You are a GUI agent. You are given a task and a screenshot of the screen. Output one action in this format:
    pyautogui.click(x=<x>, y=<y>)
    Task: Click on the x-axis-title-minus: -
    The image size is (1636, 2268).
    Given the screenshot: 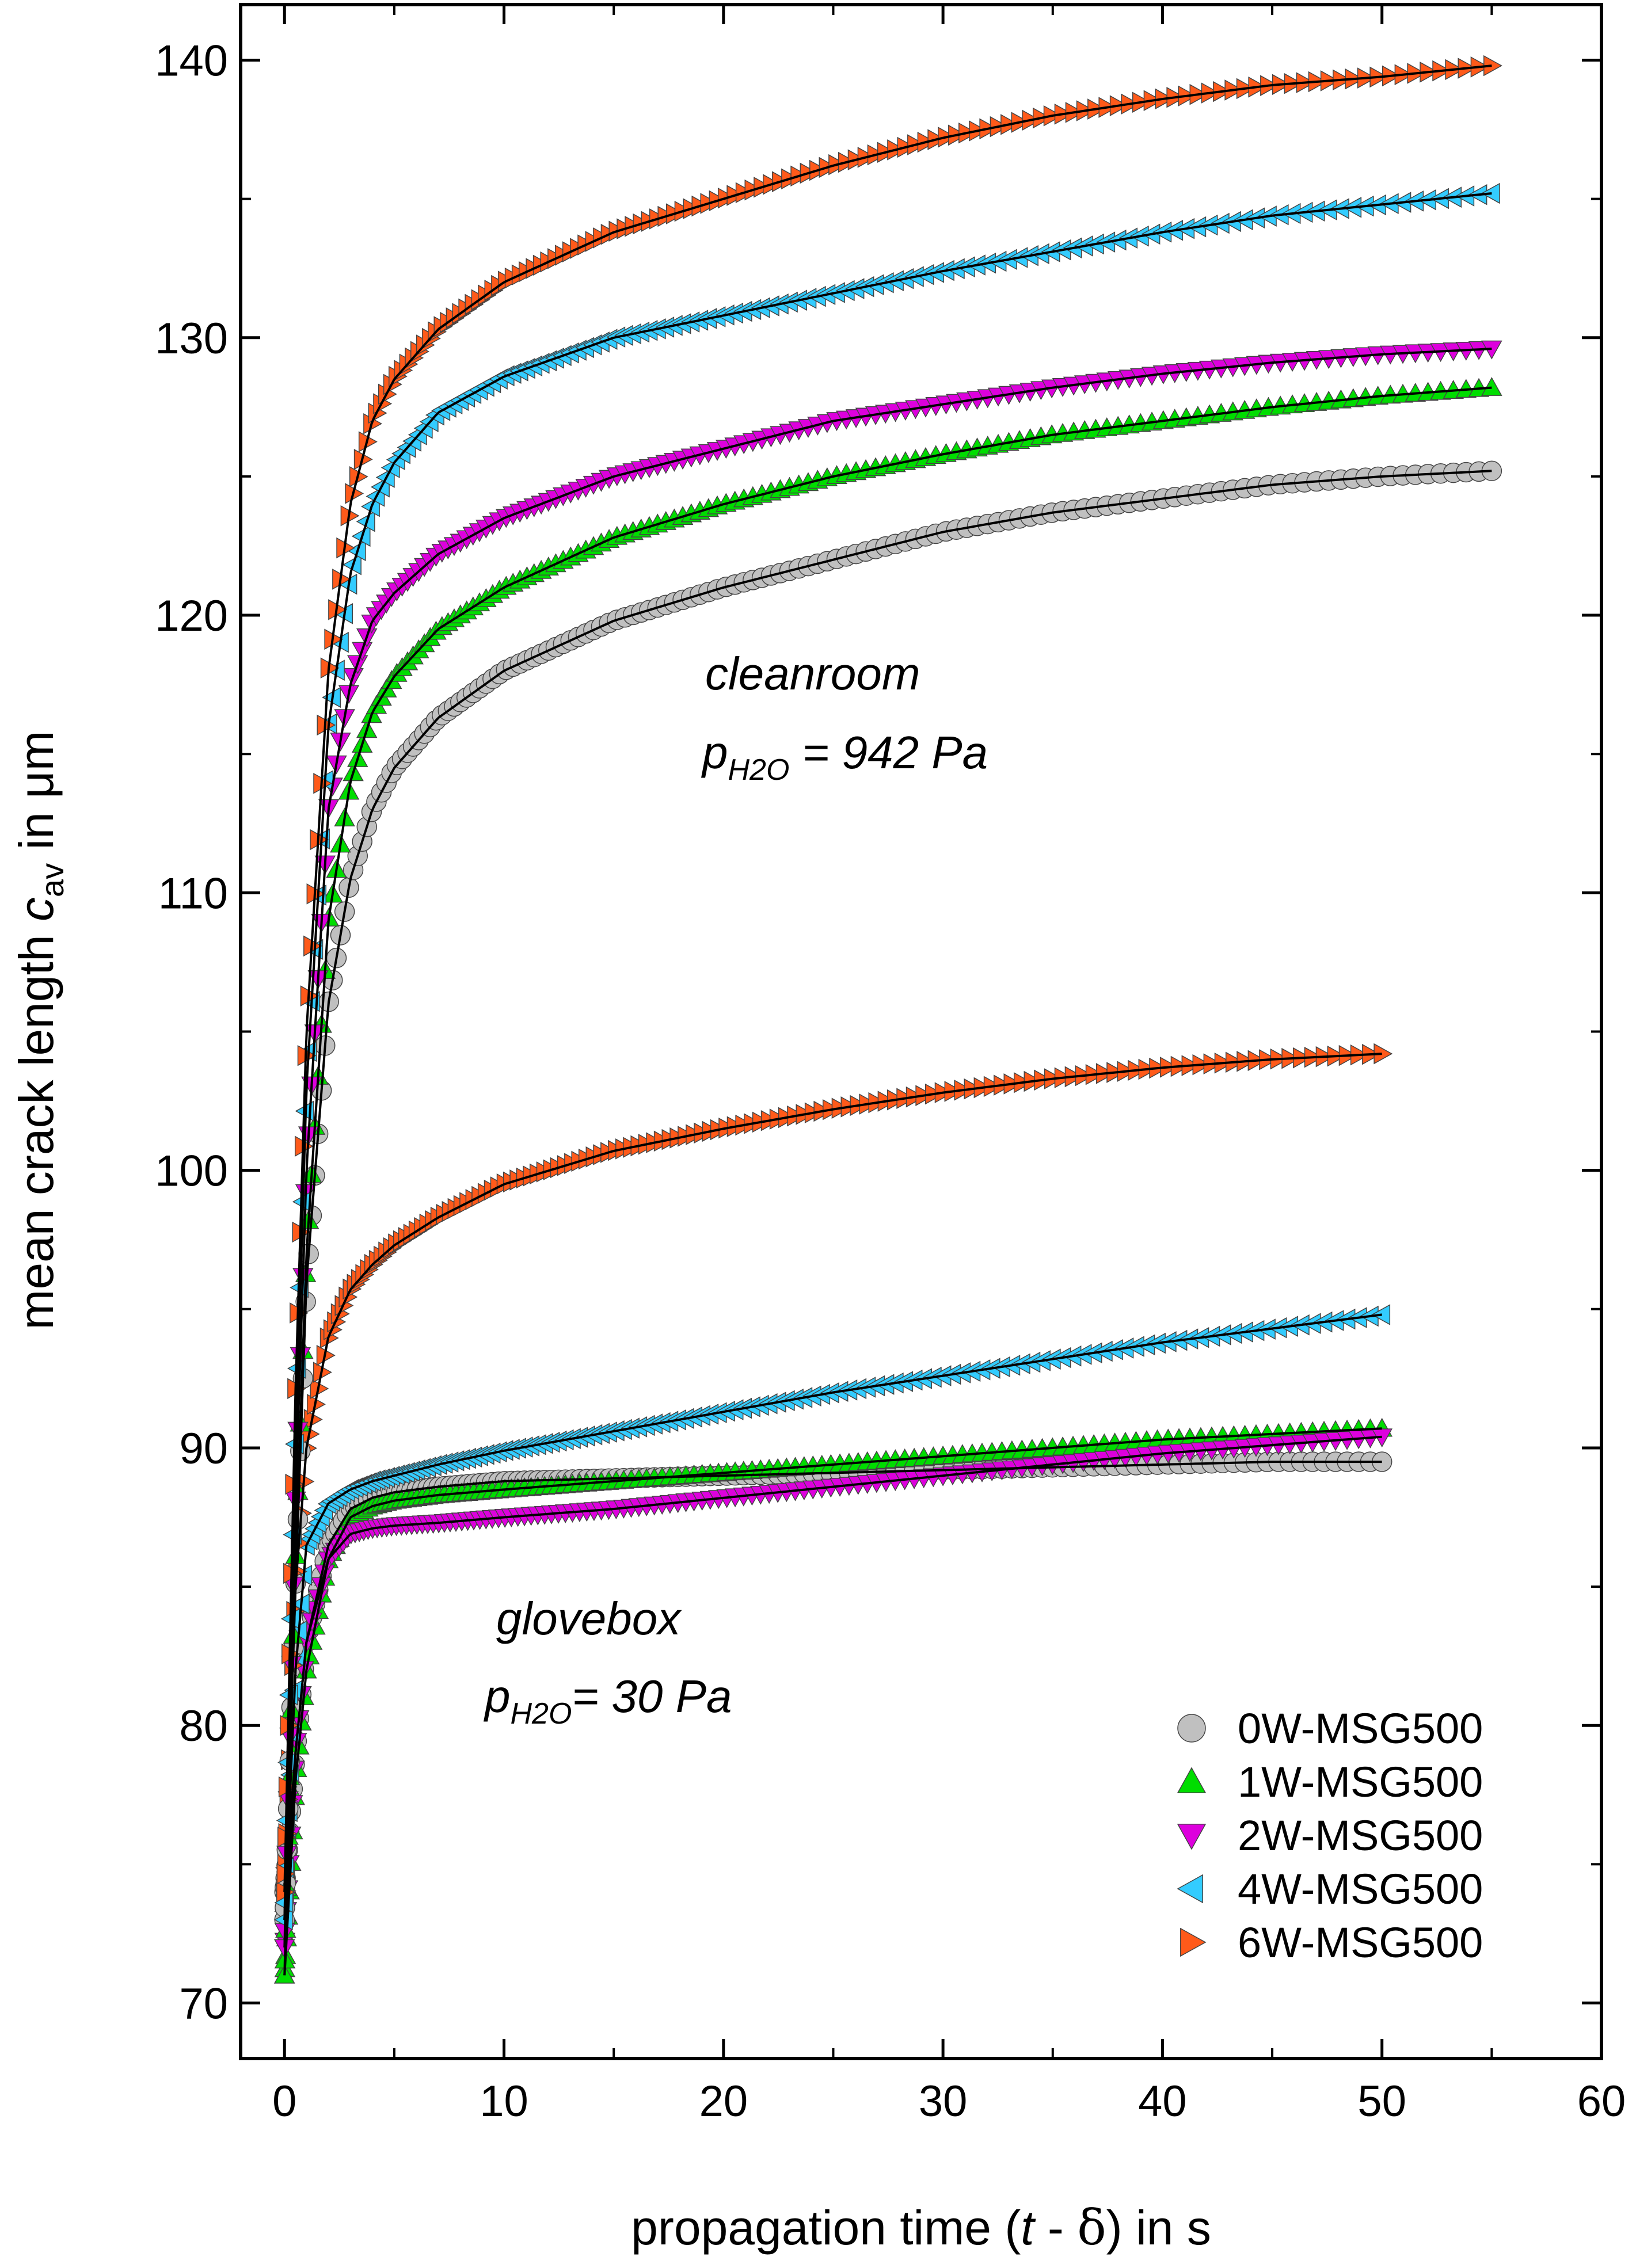 What is the action you would take?
    pyautogui.click(x=1056, y=2228)
    